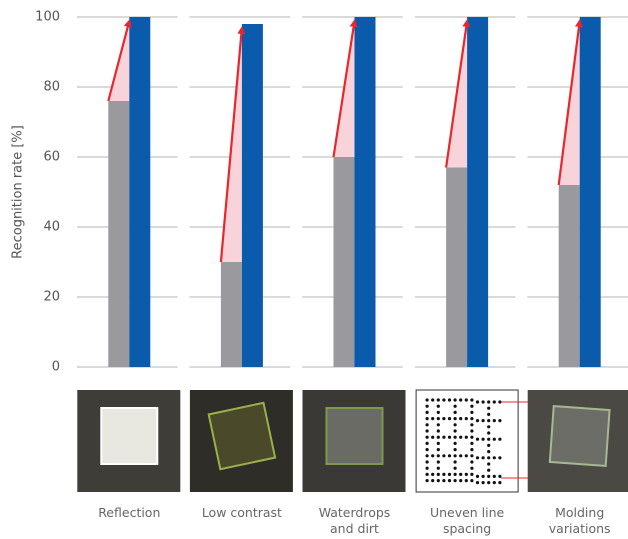 Image resolution: width=628 pixels, height=539 pixels. I want to click on y-tick-label: 60, so click(51, 157).